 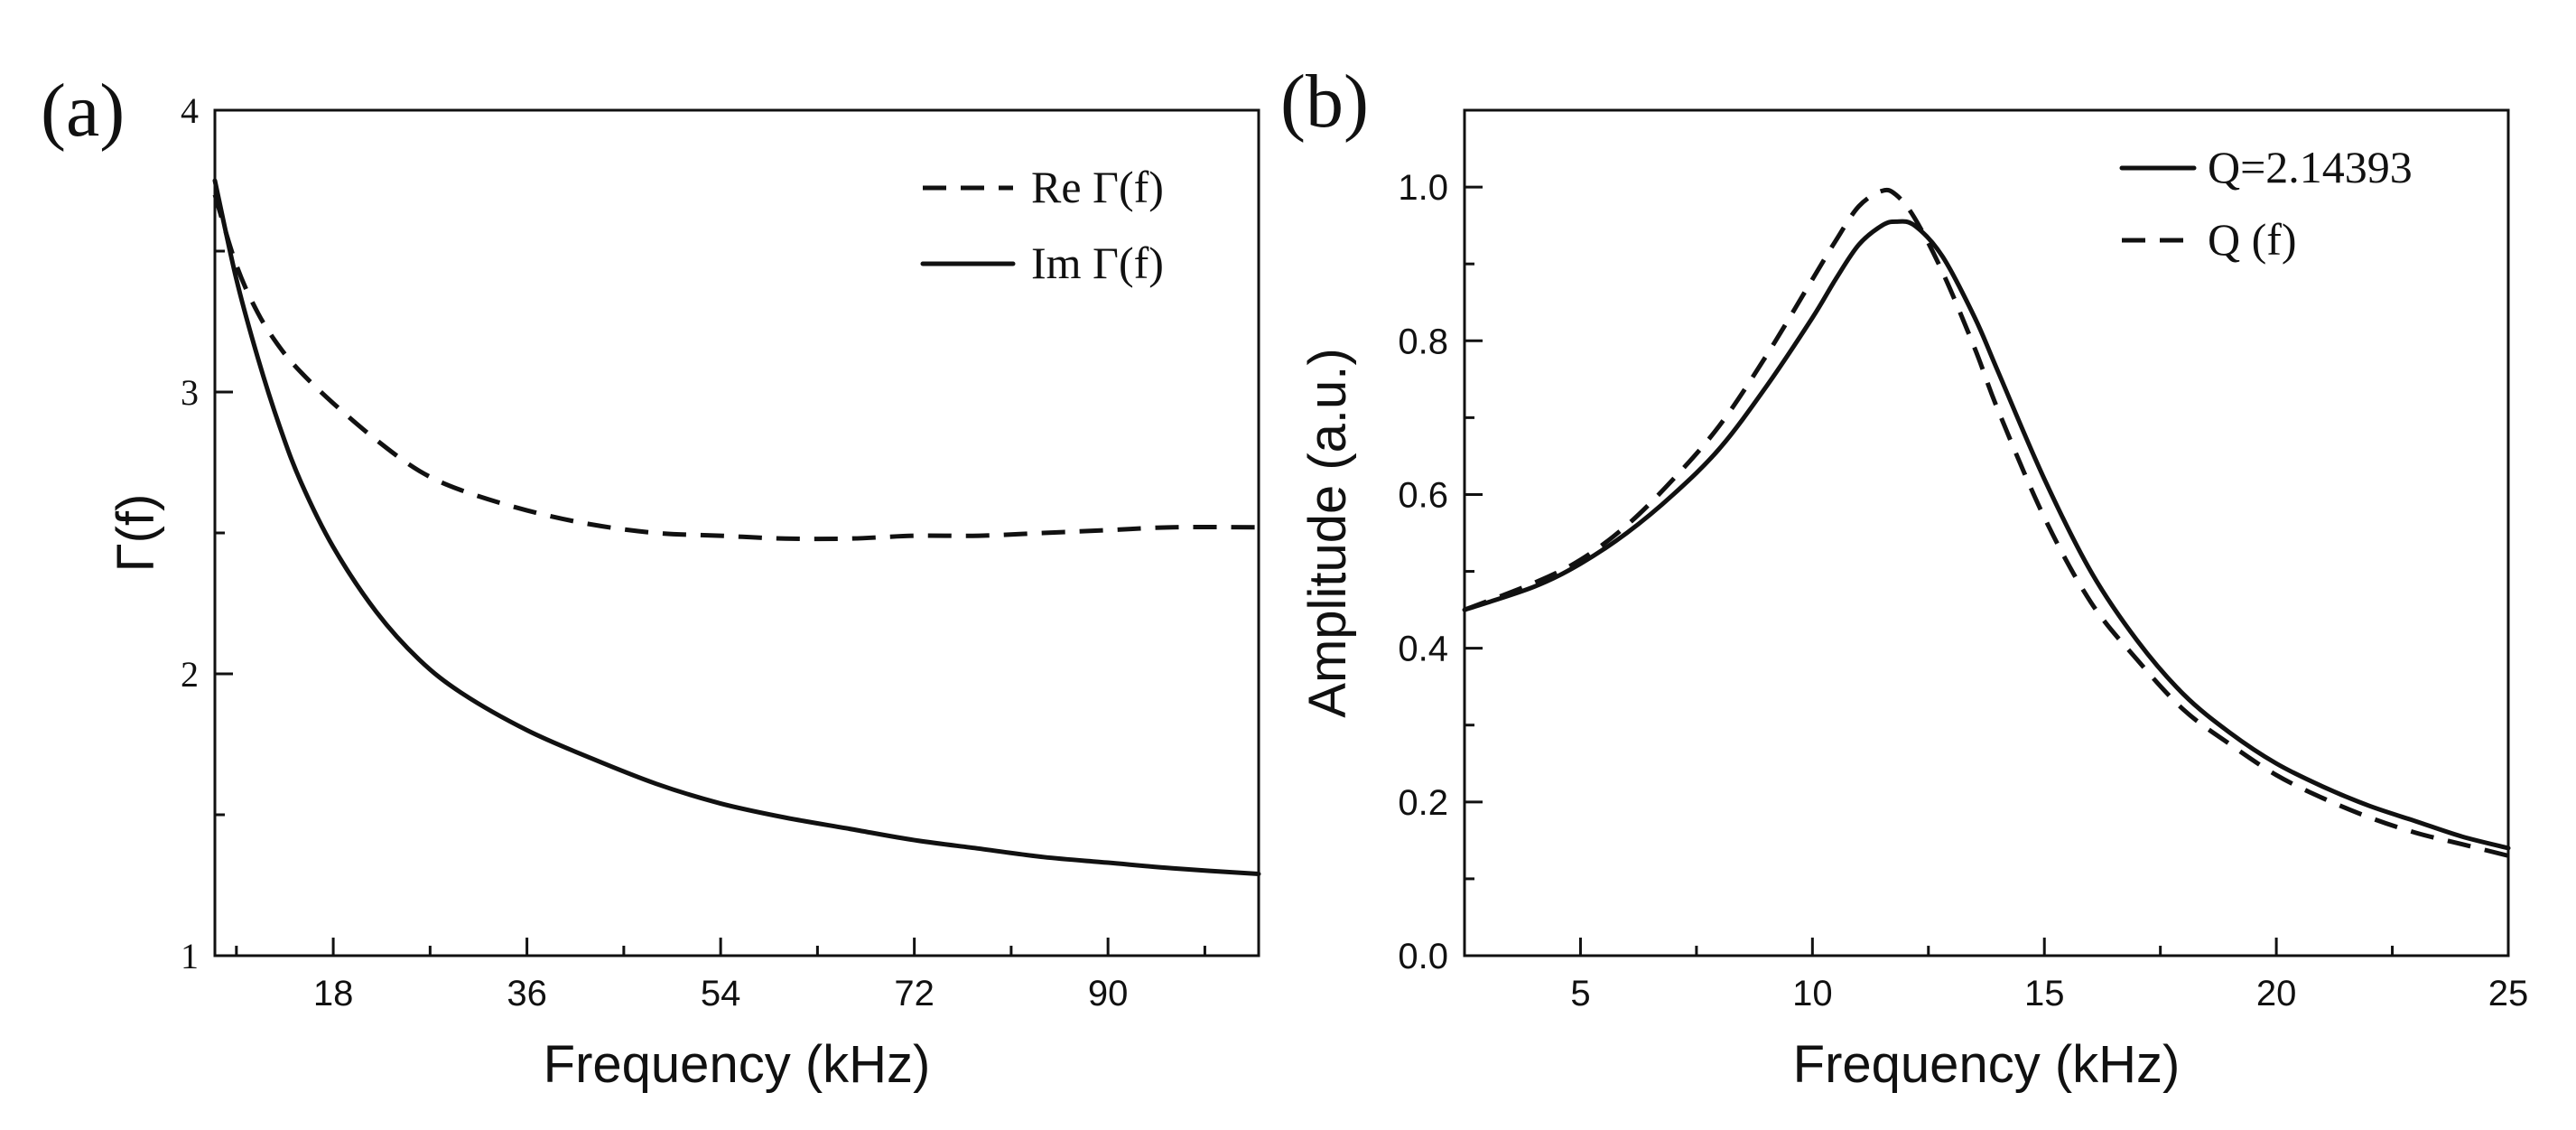 I want to click on a-series-re-f, so click(x=736, y=367).